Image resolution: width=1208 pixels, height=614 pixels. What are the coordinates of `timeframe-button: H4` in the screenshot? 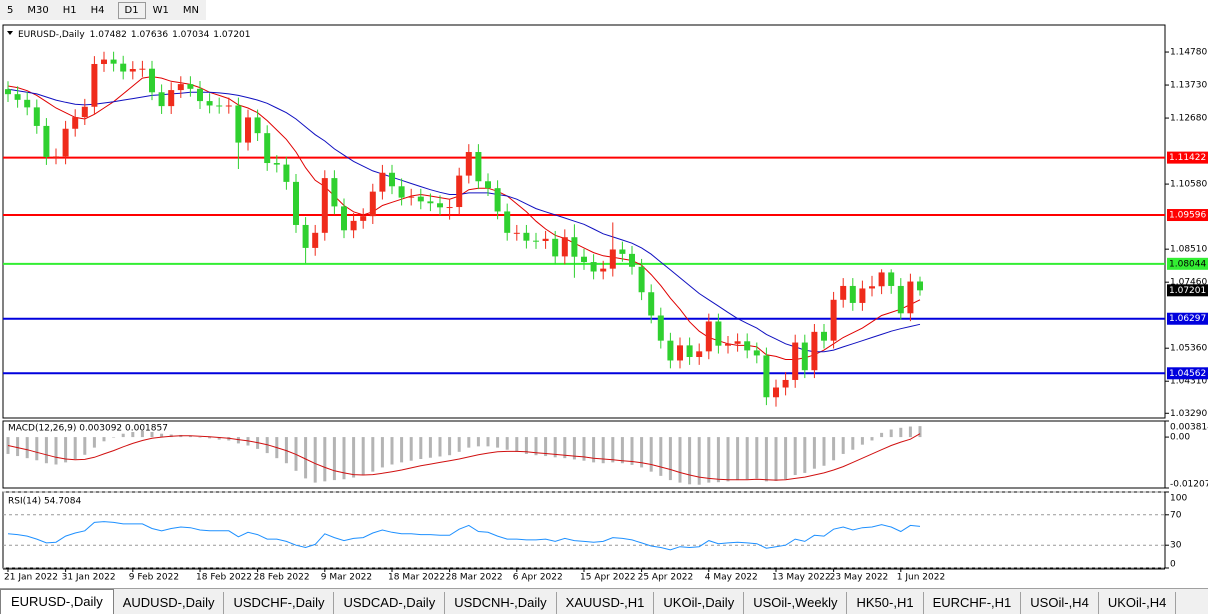 It's located at (97, 10).